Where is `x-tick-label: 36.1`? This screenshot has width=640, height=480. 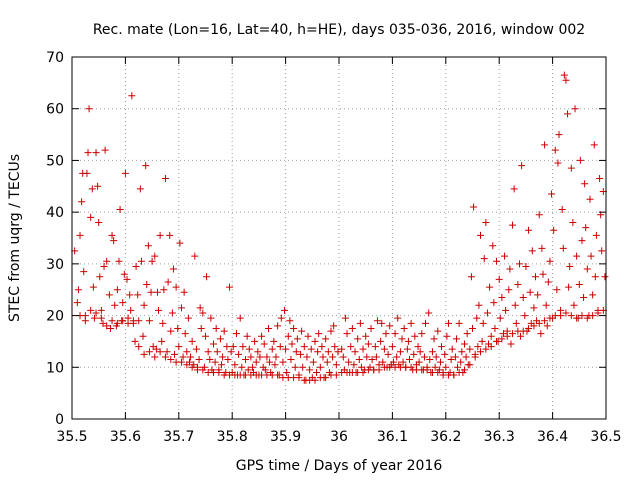
x-tick-label: 36.1 is located at coordinates (392, 437).